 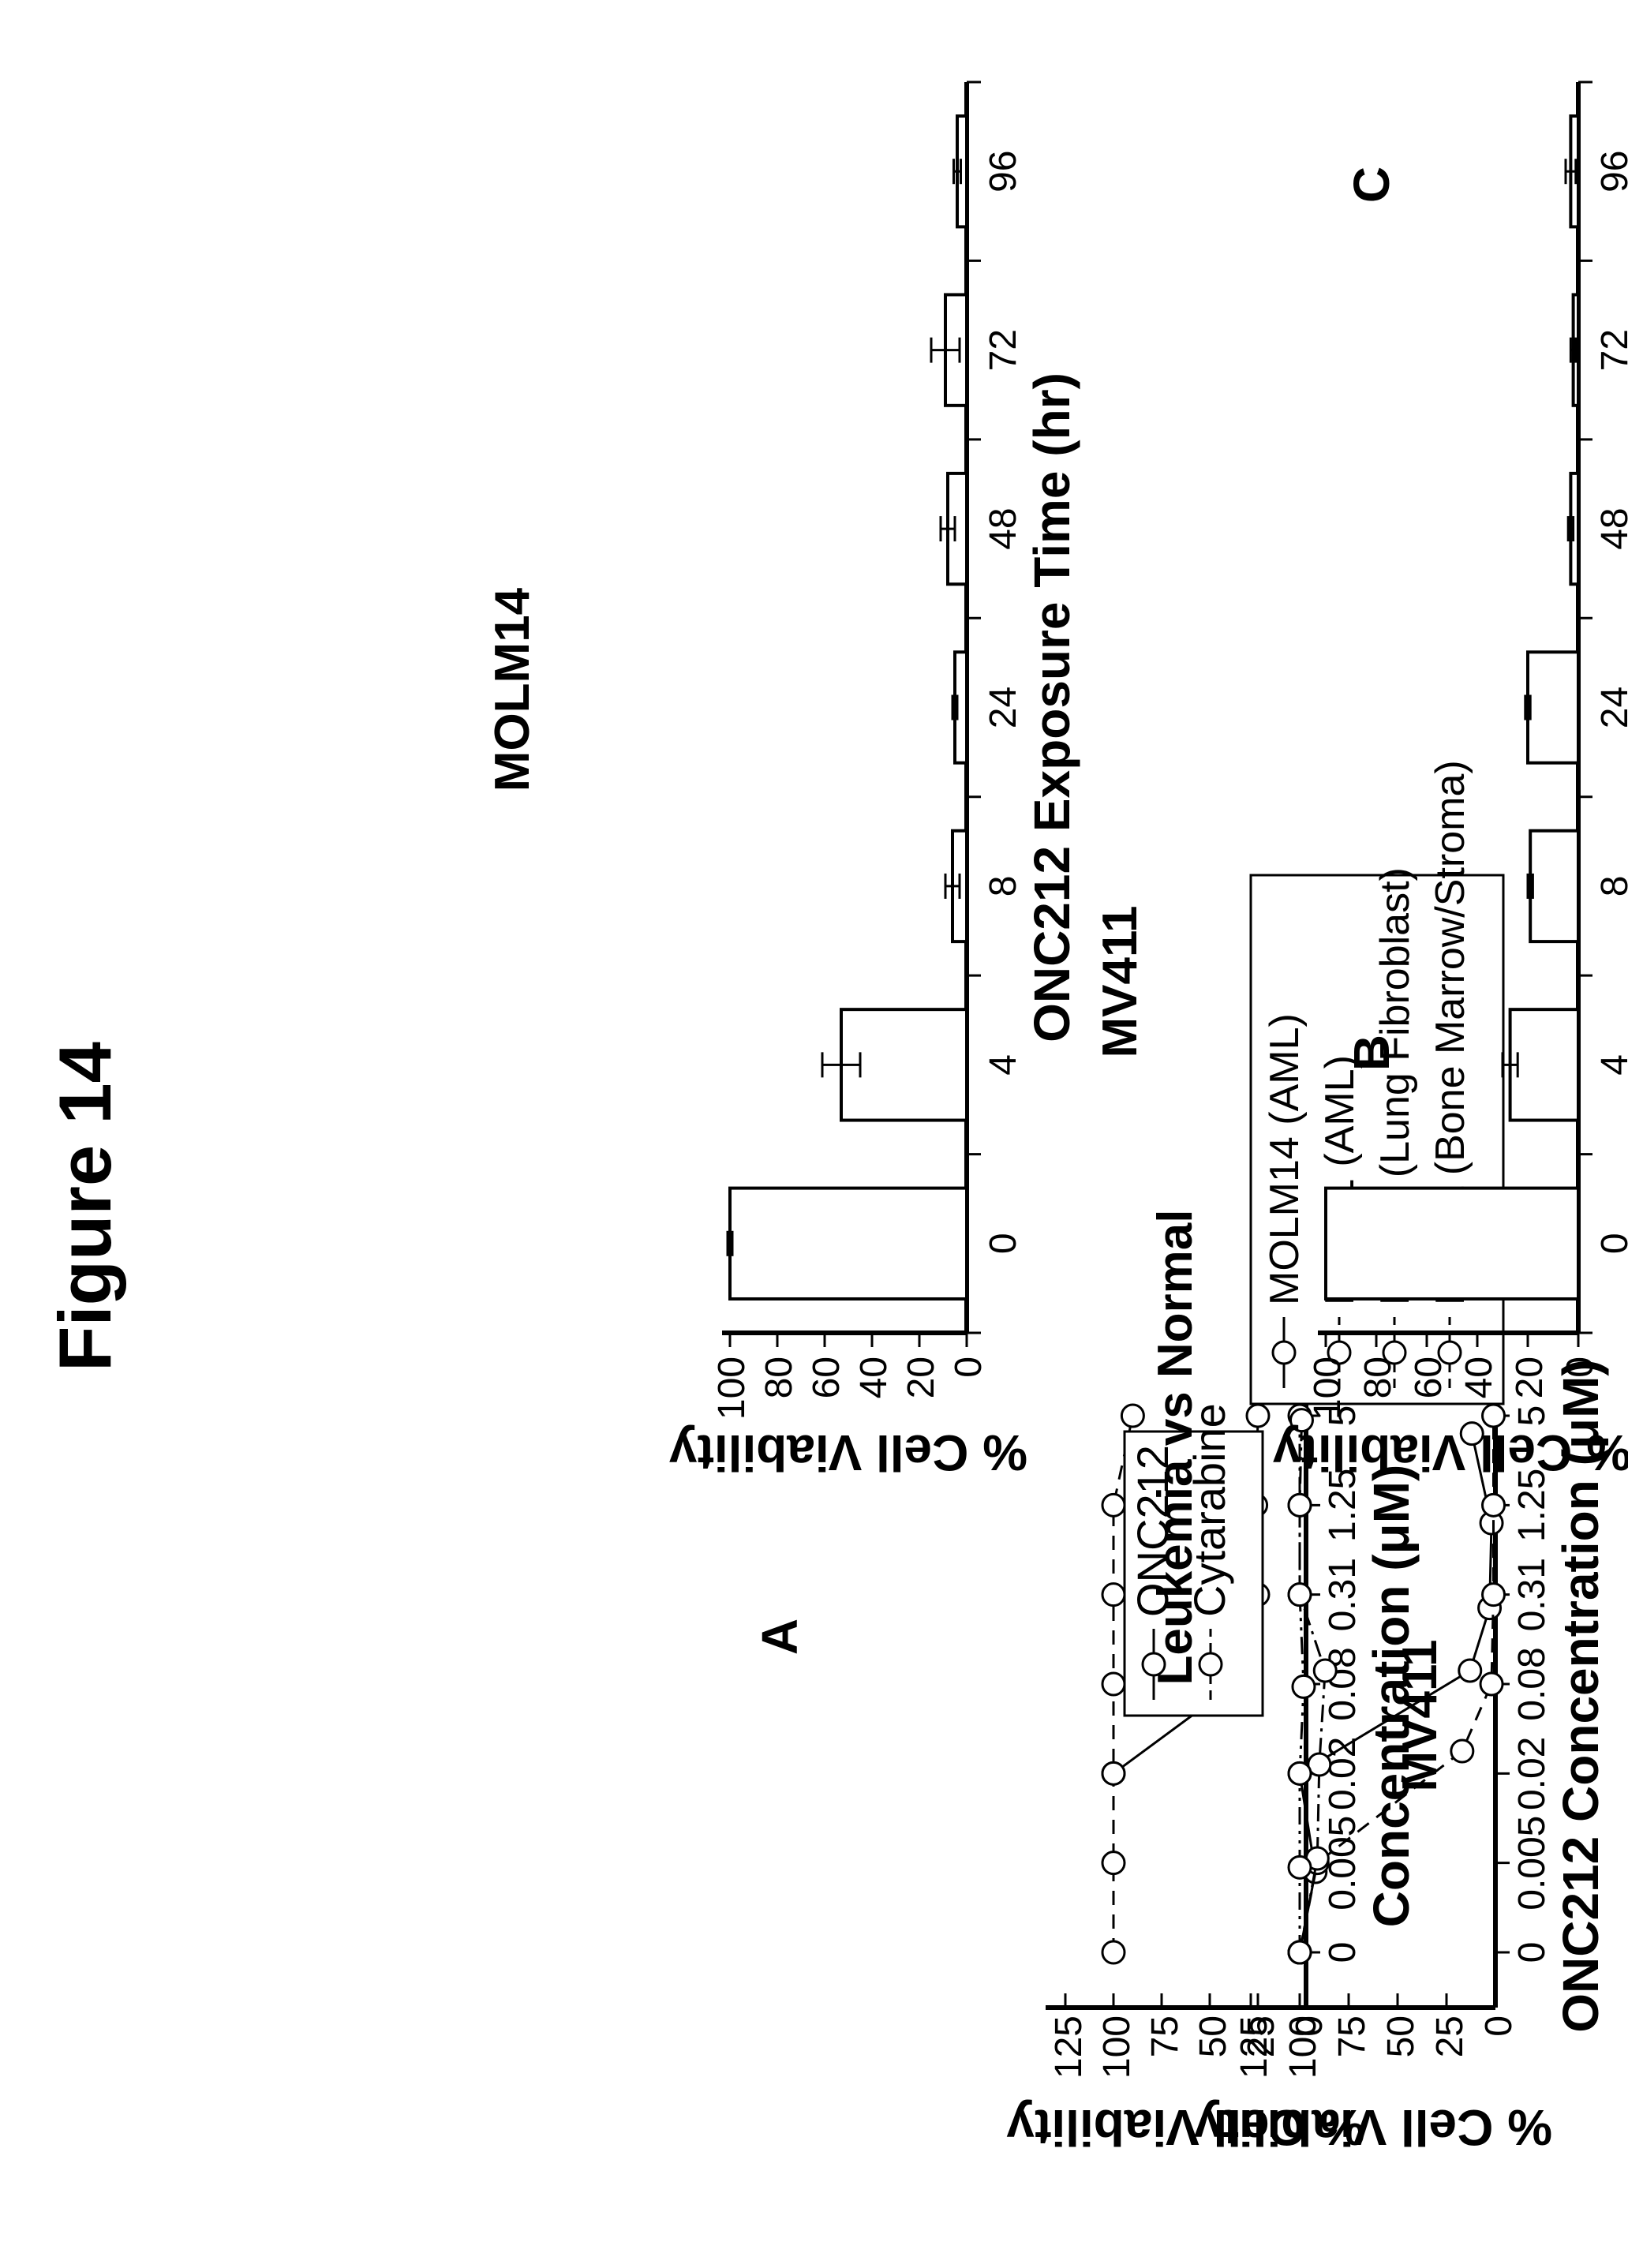 I want to click on legend-label: ONC212, so click(x=1152, y=1531).